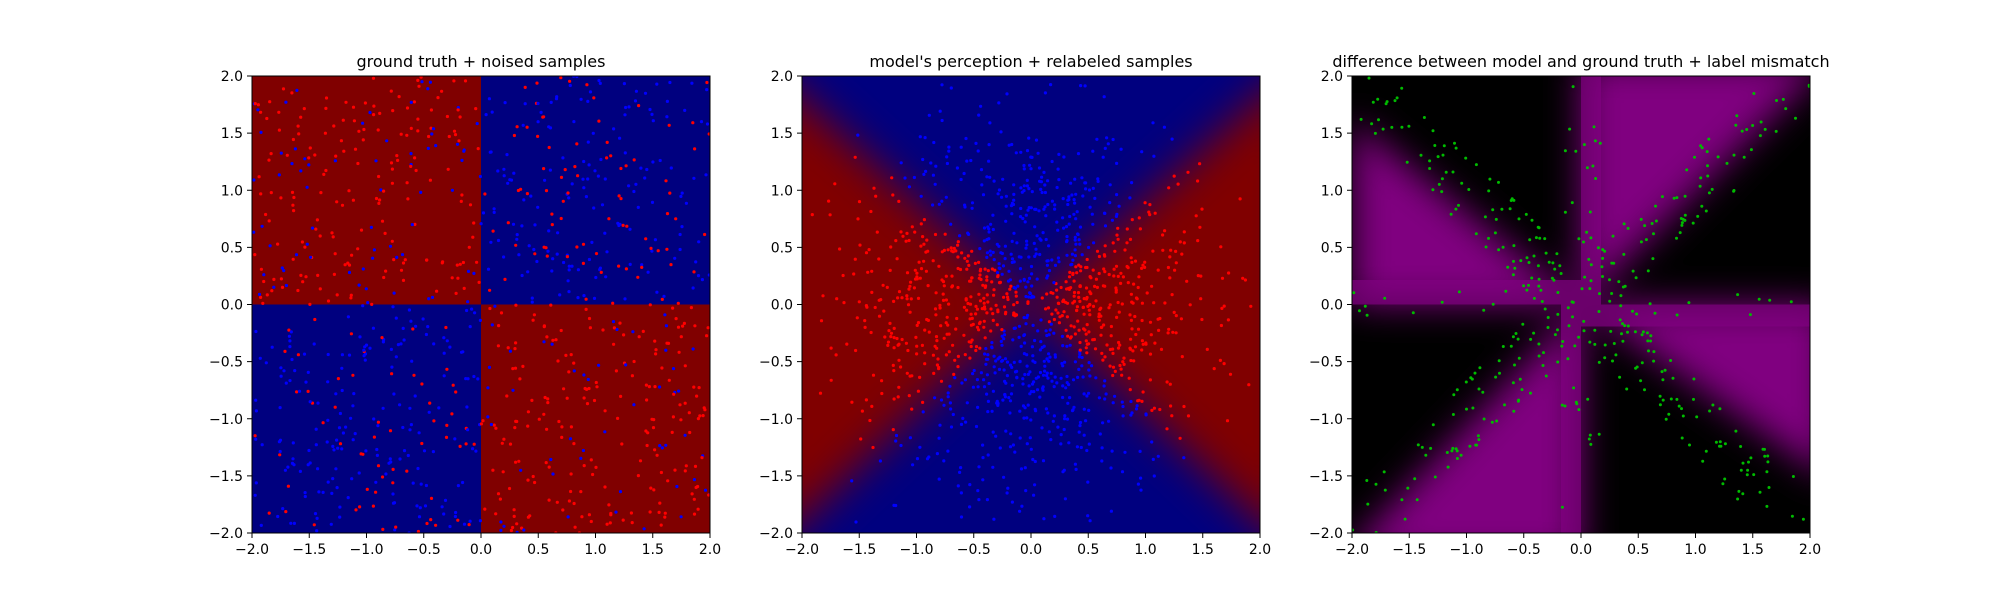 The height and width of the screenshot is (600, 2000). What do you see at coordinates (776, 477) in the screenshot?
I see `y-tick-label: −1.5` at bounding box center [776, 477].